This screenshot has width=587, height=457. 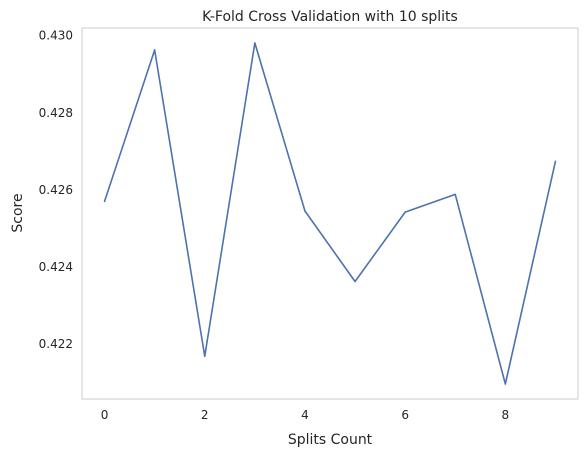 I want to click on x-tick-label: 4, so click(x=305, y=415).